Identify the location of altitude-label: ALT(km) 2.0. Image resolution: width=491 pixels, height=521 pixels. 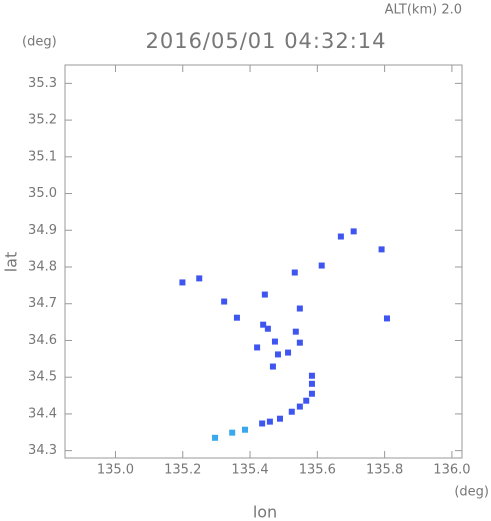
(423, 10).